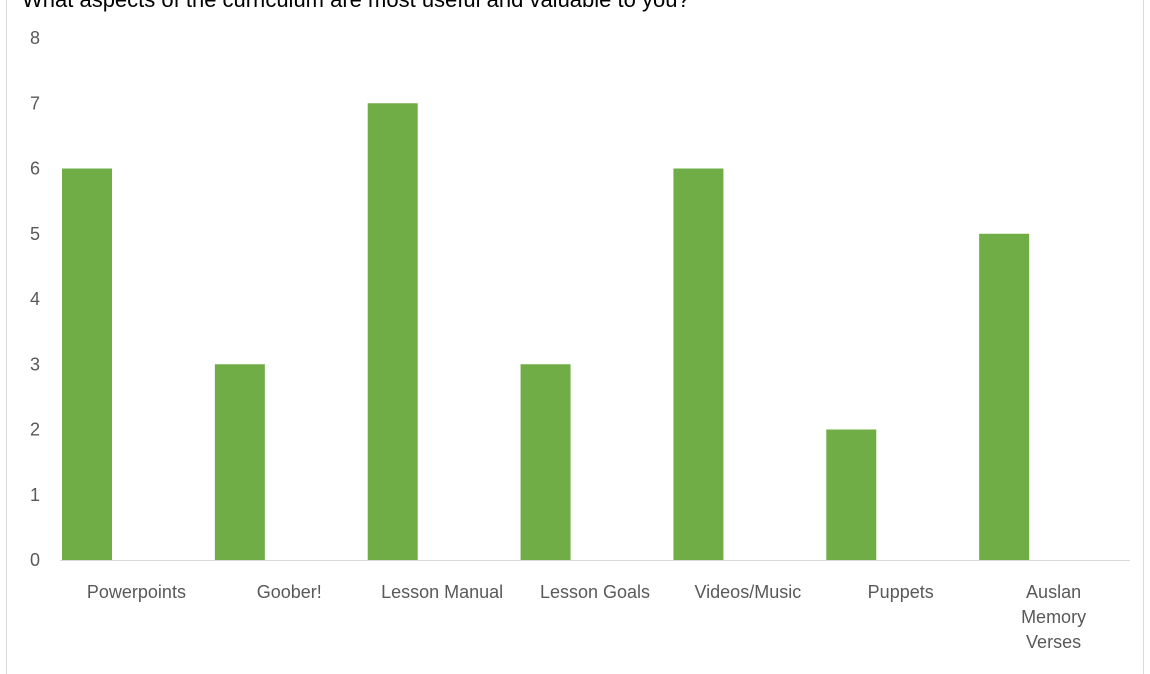 The image size is (1150, 674). Describe the element at coordinates (35, 430) in the screenshot. I see `y-tick-label: 2` at that location.